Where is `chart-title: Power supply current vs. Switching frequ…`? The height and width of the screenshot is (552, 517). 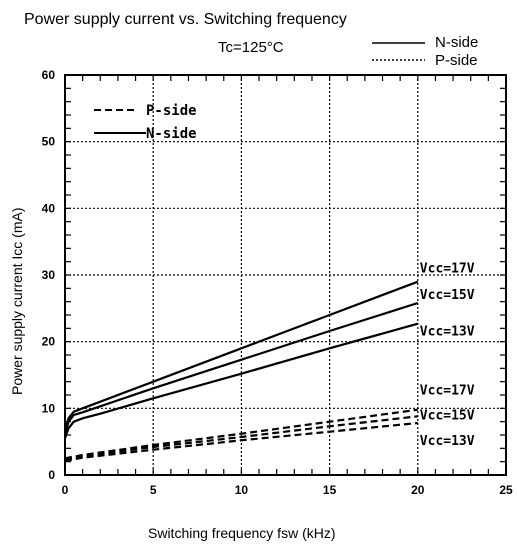
chart-title: Power supply current vs. Switching frequ… is located at coordinates (185, 19).